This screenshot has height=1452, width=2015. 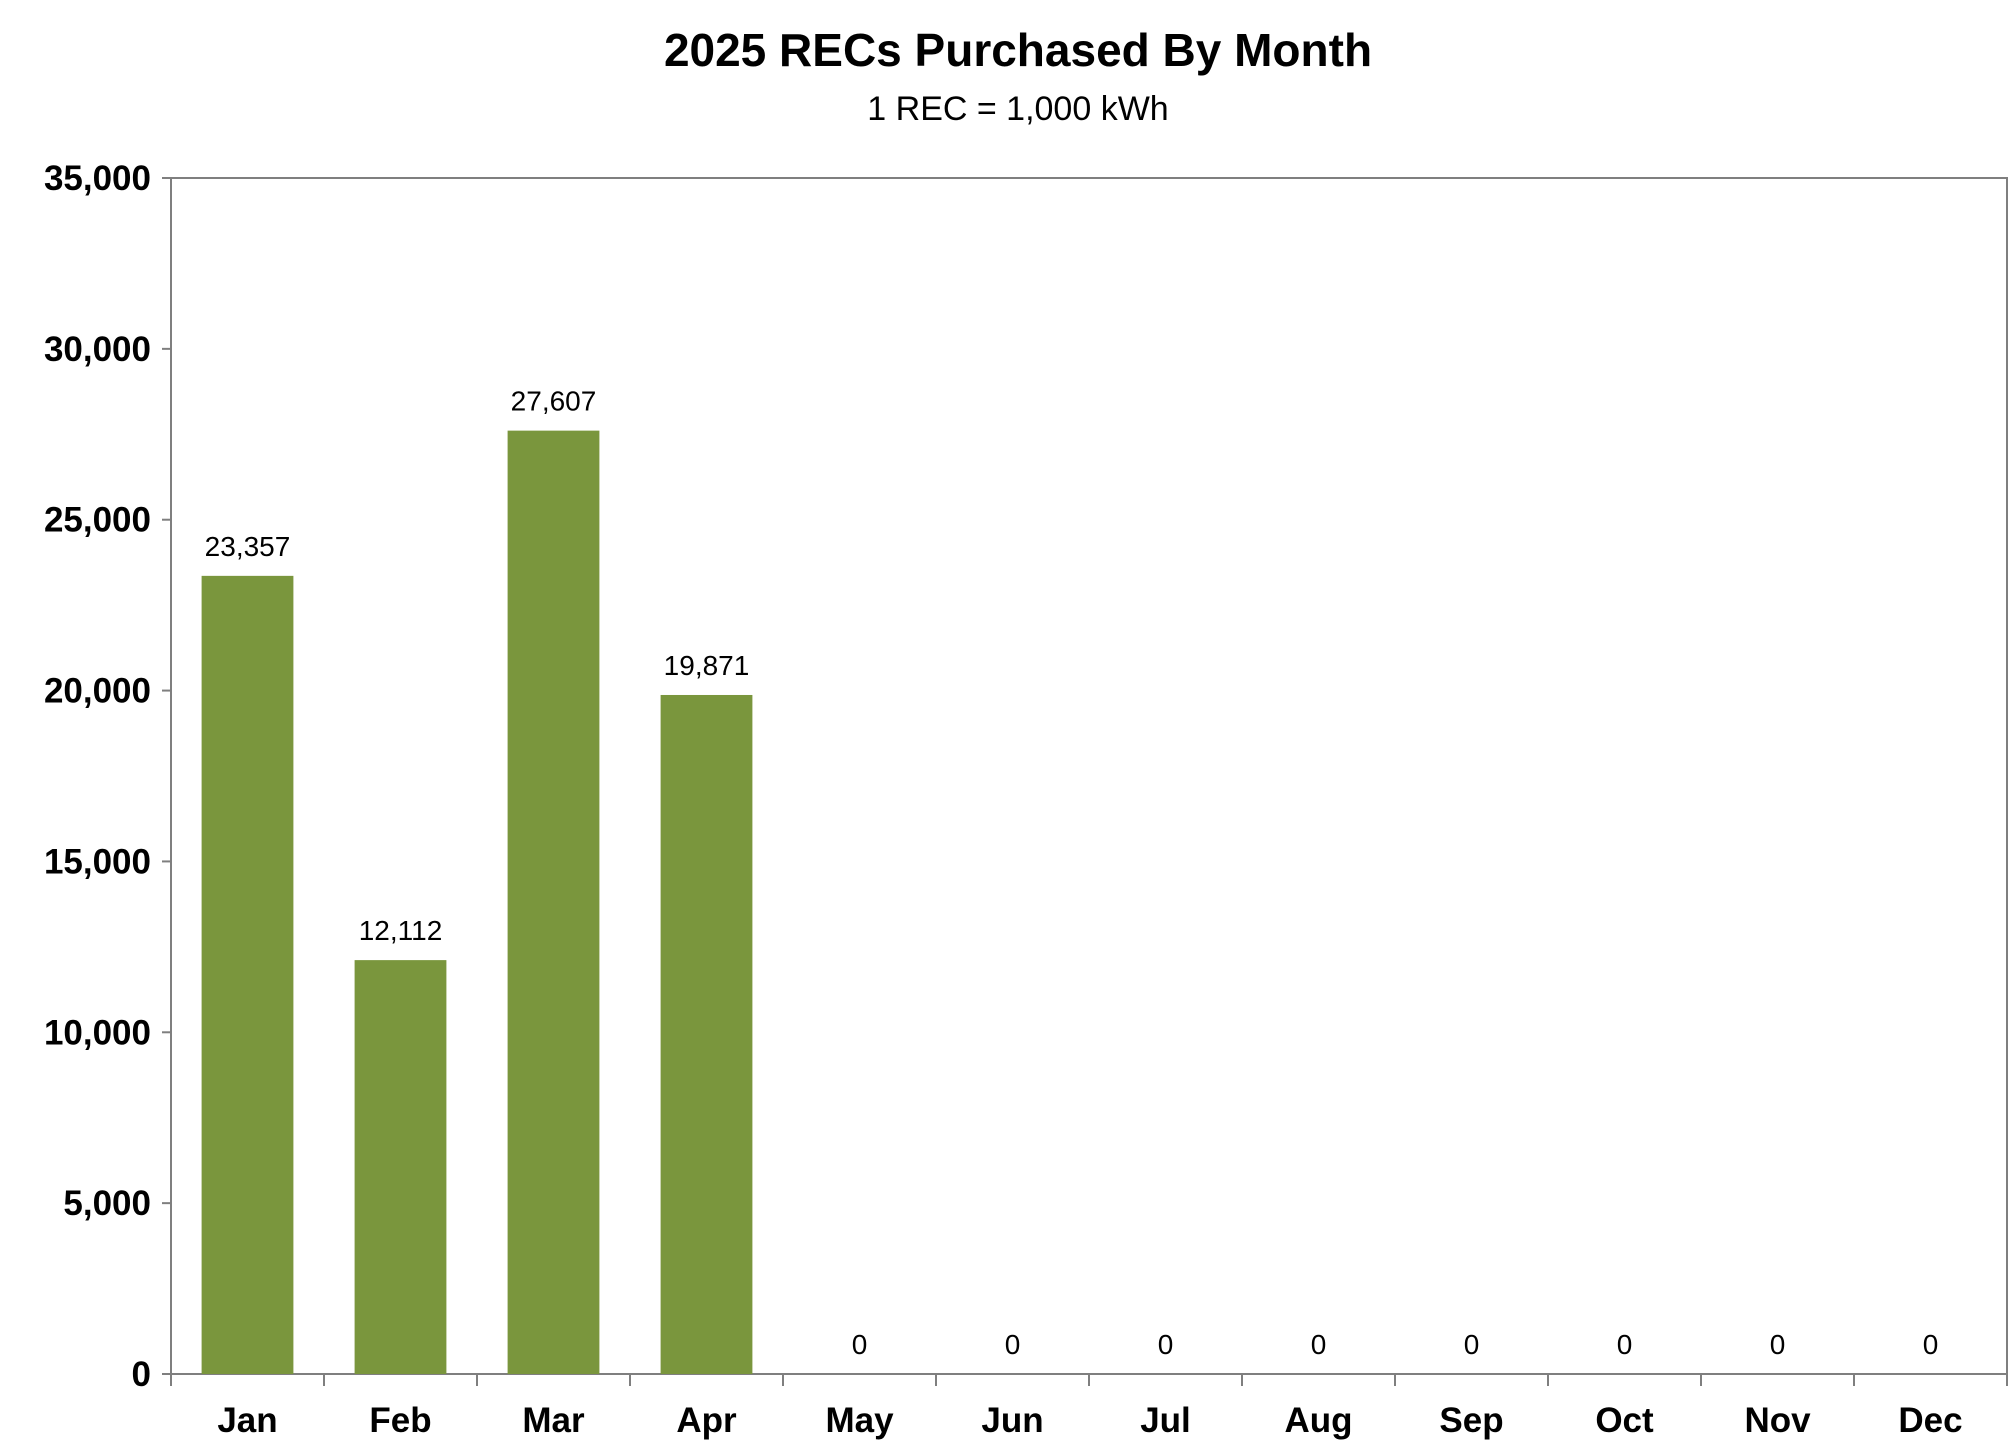 I want to click on bar-jan, so click(x=247, y=974).